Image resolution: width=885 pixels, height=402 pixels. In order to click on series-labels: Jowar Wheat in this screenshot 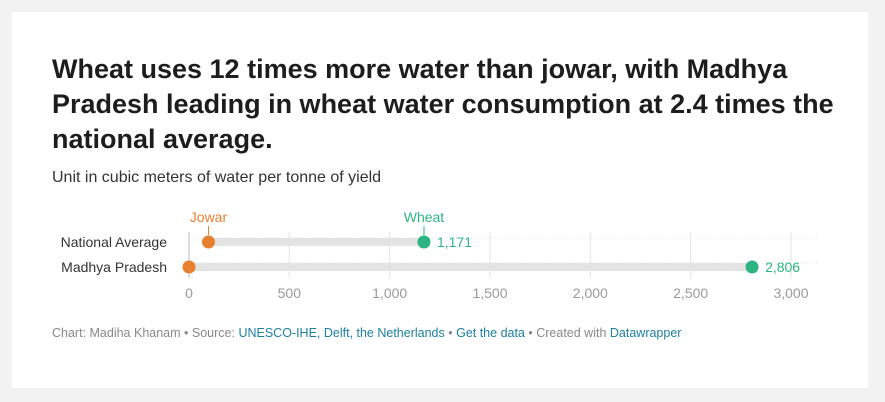, I will do `click(317, 222)`.